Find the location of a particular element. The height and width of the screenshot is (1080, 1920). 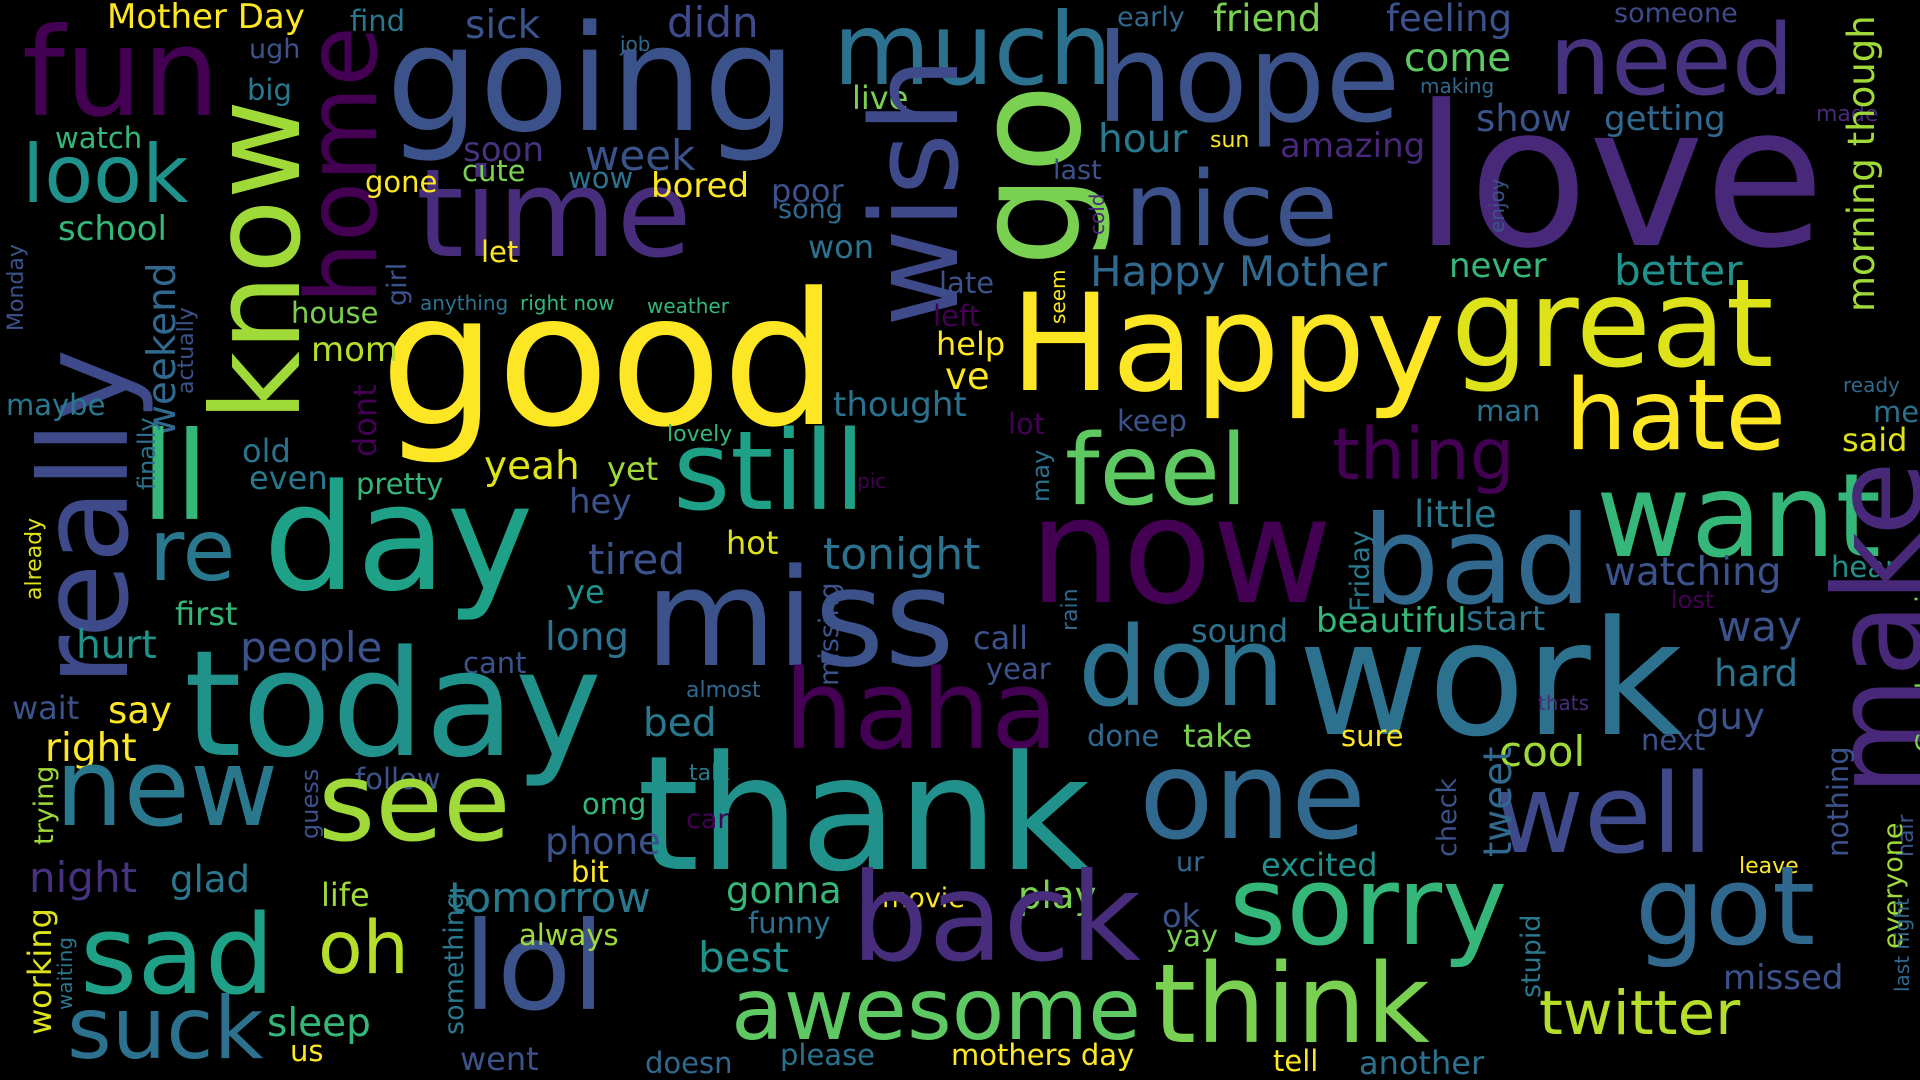

cloud-word-tell: tell is located at coordinates (1296, 1061).